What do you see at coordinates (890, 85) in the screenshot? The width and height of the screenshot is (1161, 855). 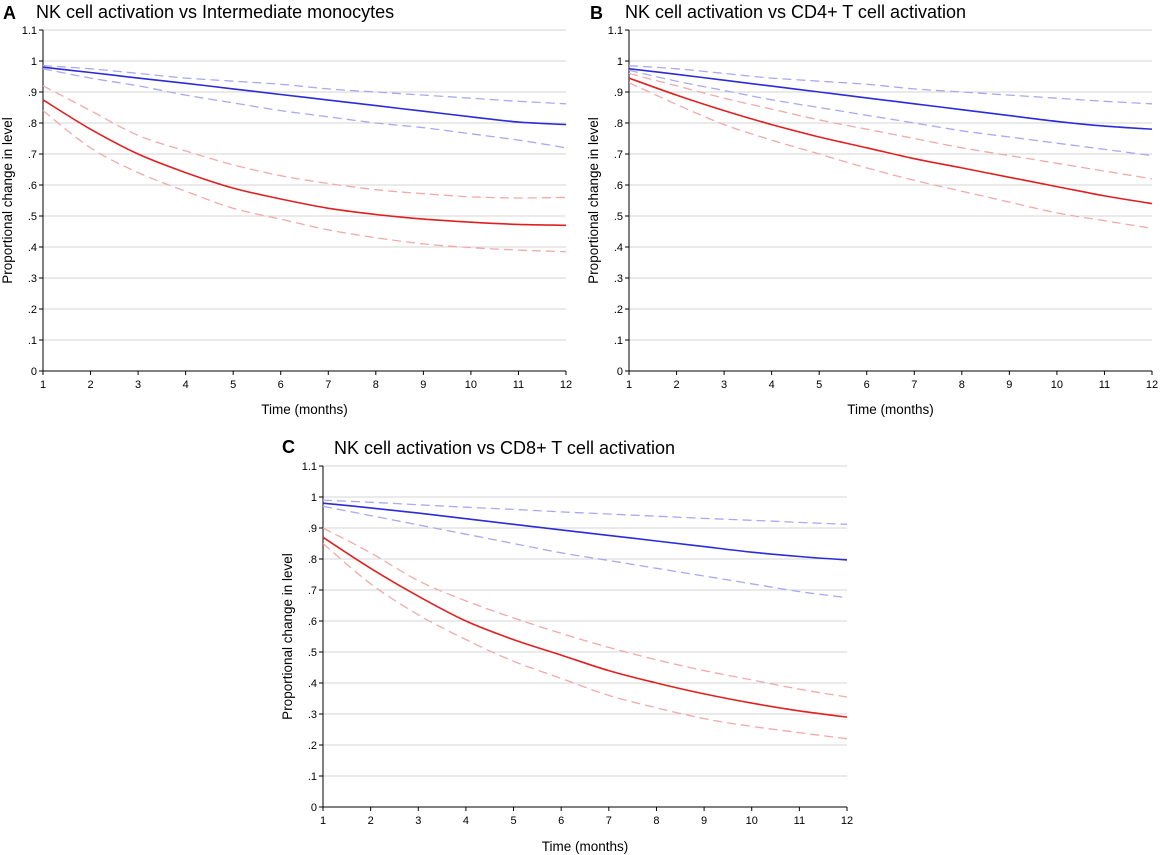 I see `panel-b-series-1-line` at bounding box center [890, 85].